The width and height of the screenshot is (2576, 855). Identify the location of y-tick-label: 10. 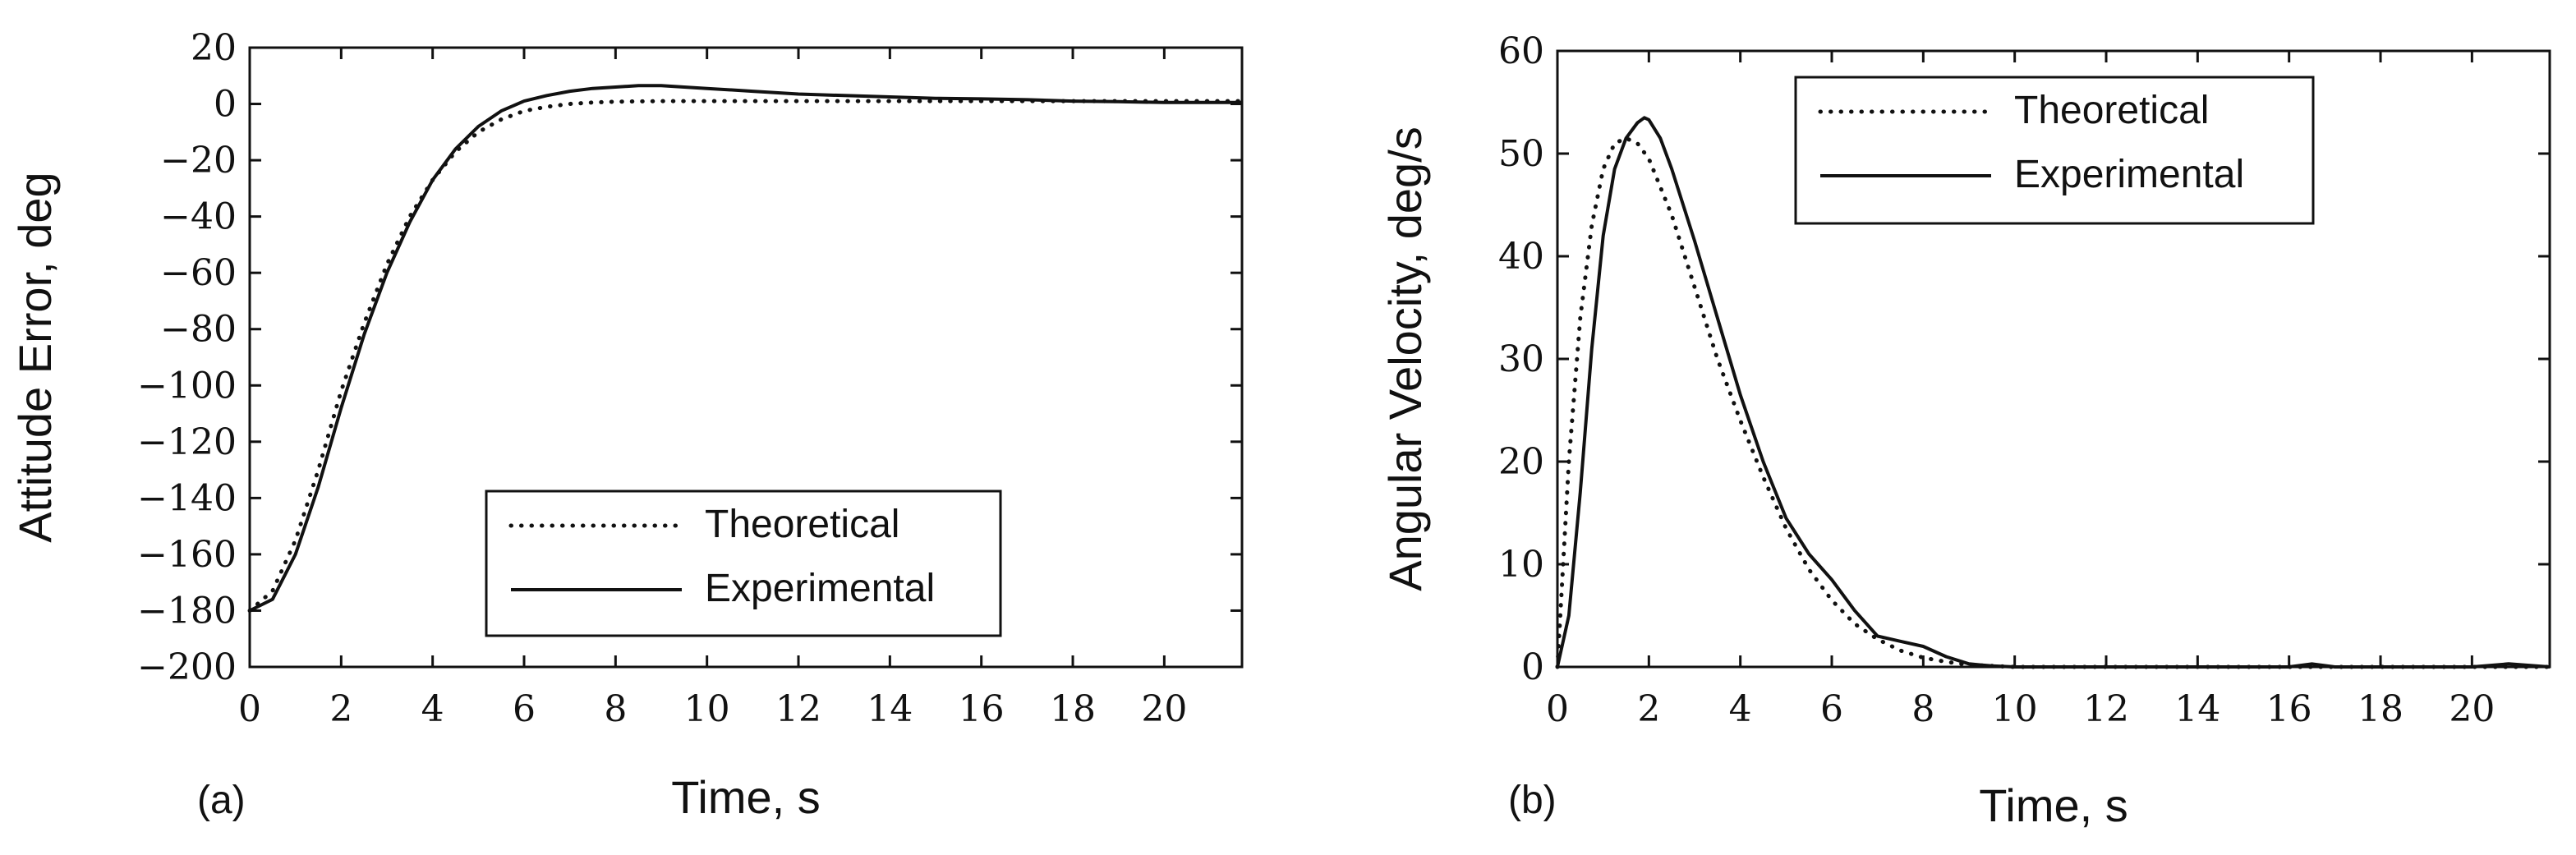
(1521, 565).